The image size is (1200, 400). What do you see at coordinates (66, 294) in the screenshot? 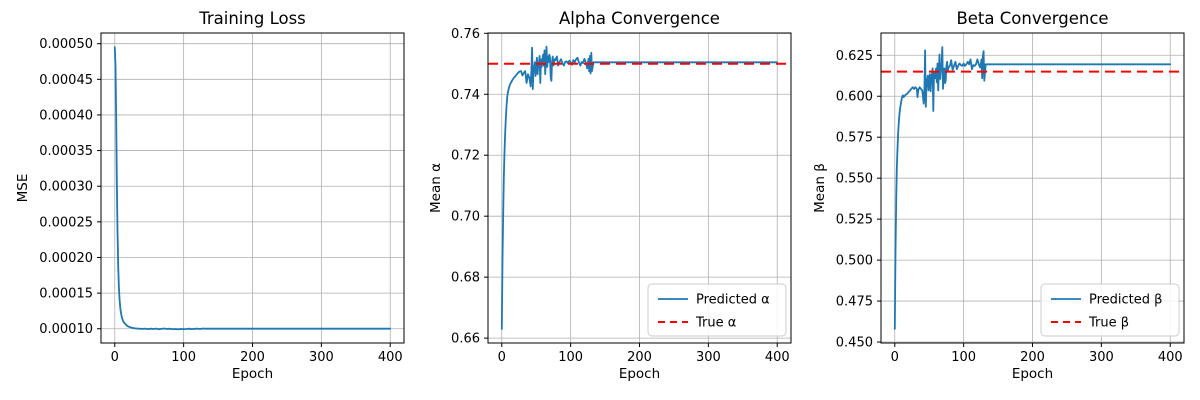
I see `y-tick-label: 0.00015` at bounding box center [66, 294].